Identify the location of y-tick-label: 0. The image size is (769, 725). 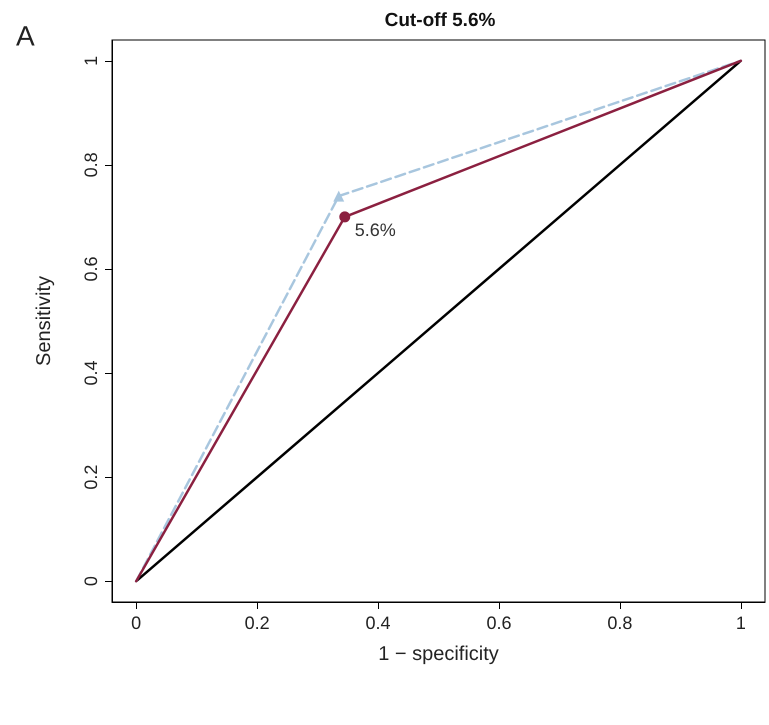
(91, 581).